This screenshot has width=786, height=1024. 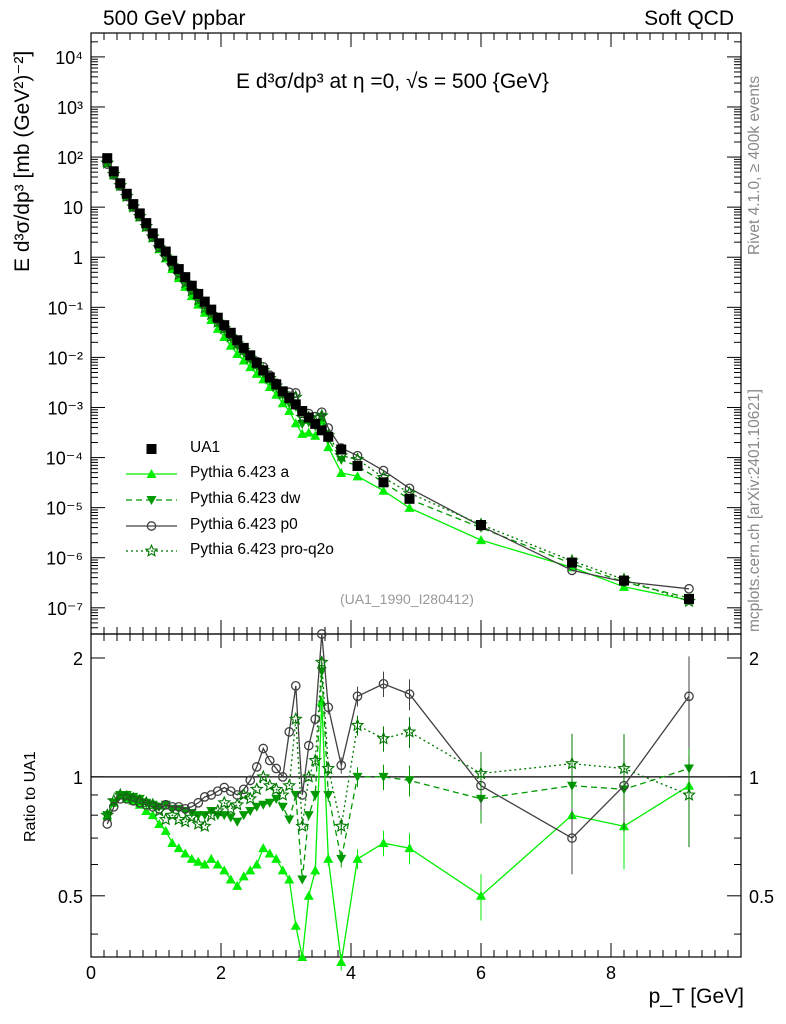 What do you see at coordinates (78, 258) in the screenshot?
I see `y-tick-label: 1` at bounding box center [78, 258].